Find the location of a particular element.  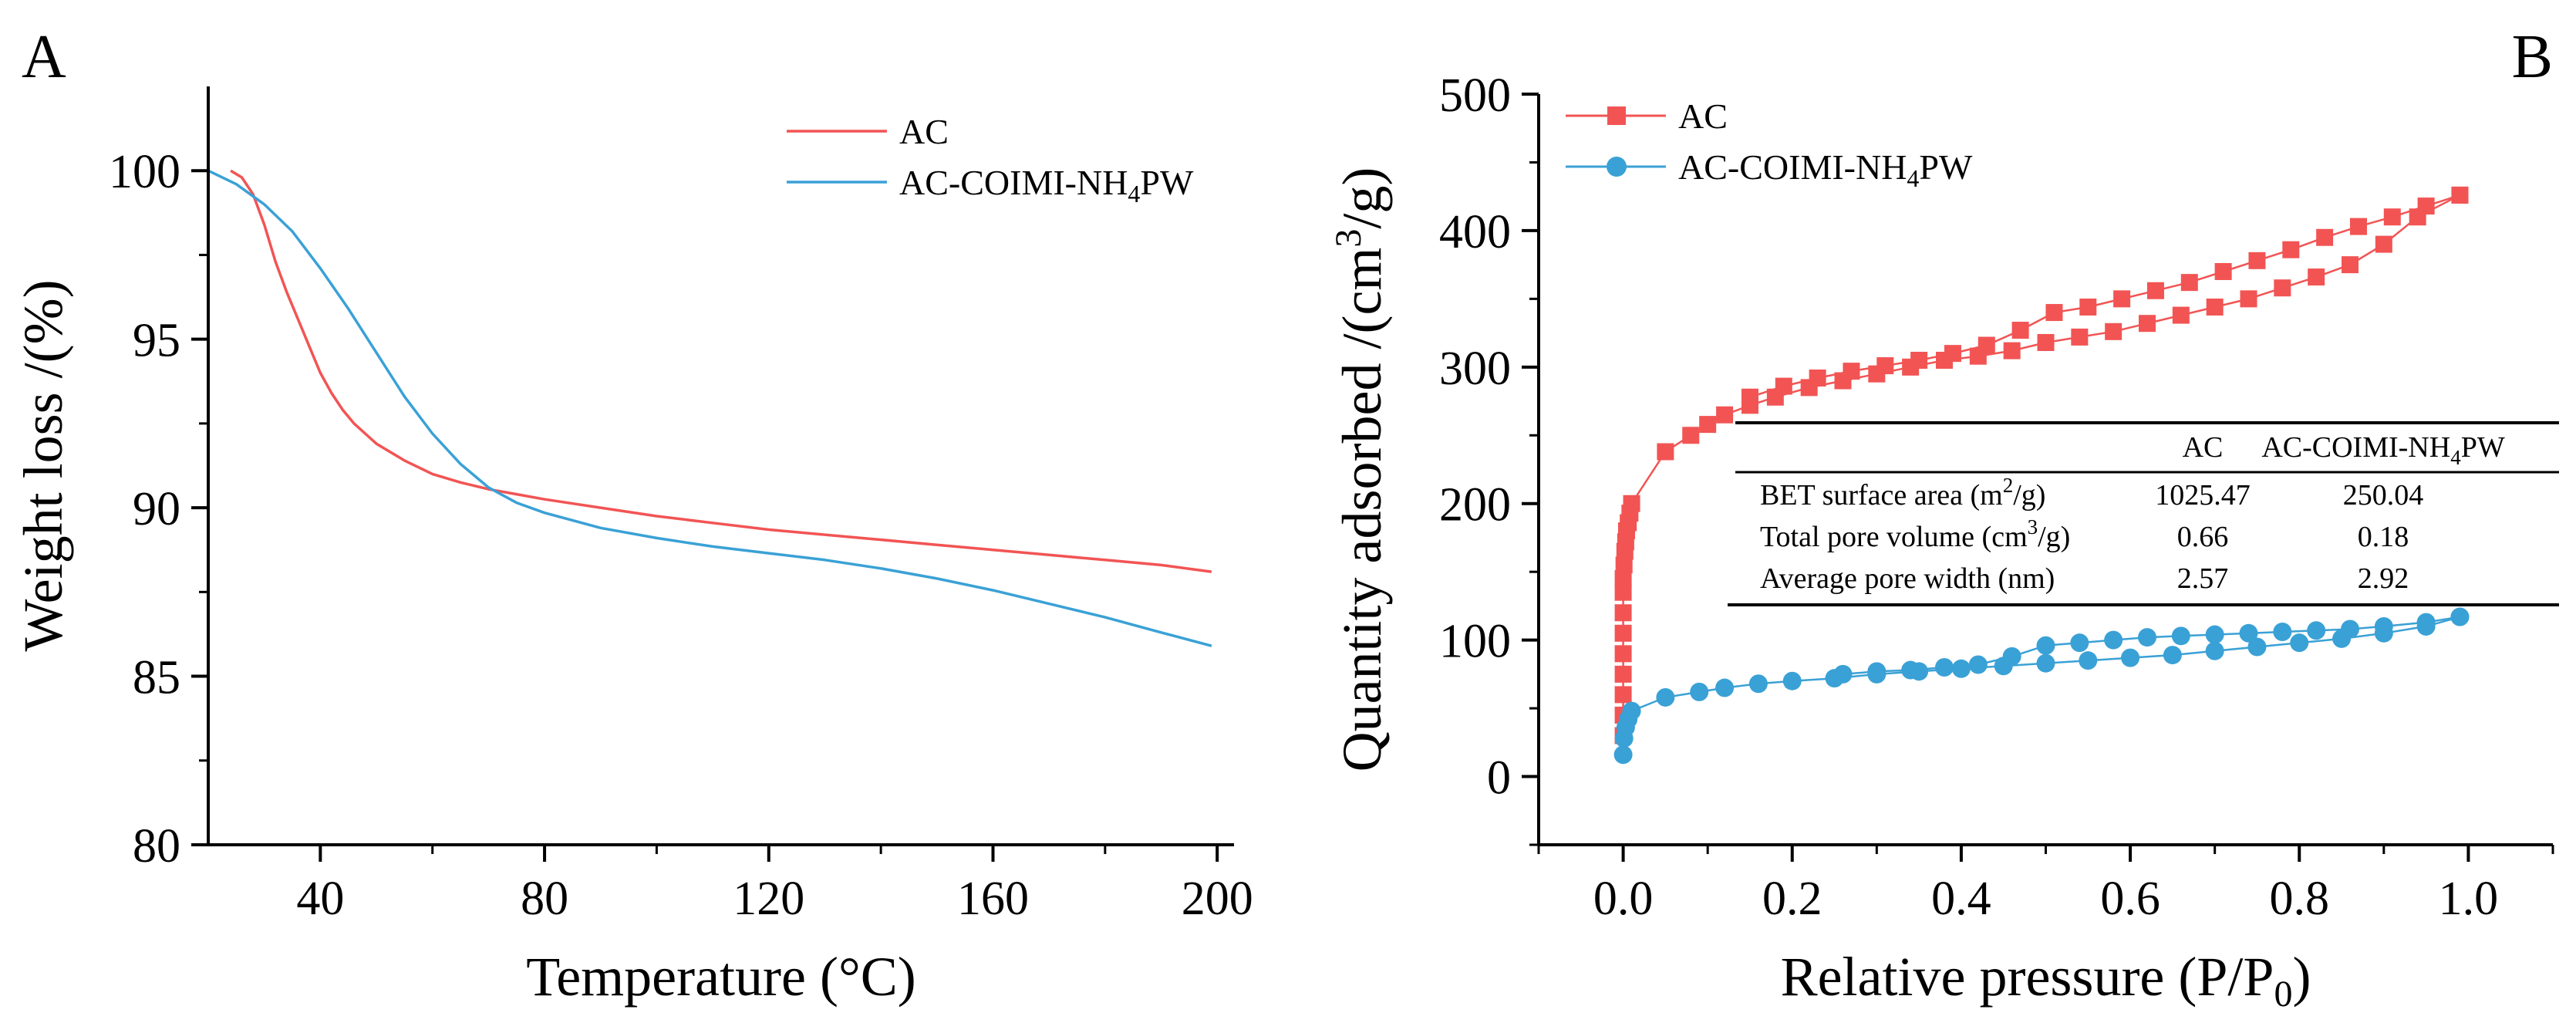

panel-a-legend-label-1-sub: 4 is located at coordinates (1134, 194).